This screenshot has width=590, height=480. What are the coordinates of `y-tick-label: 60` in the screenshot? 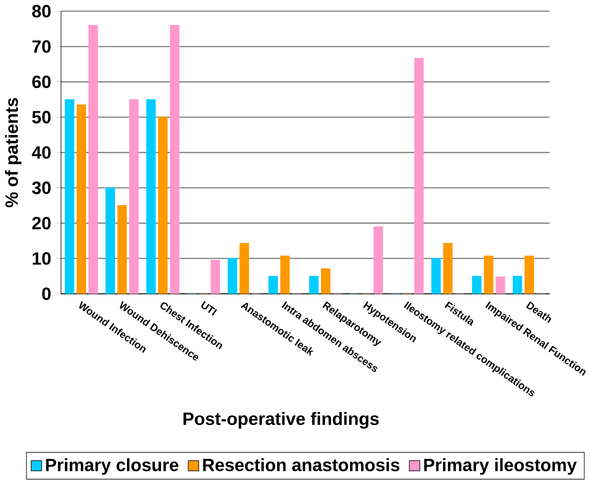 It's located at (41, 82).